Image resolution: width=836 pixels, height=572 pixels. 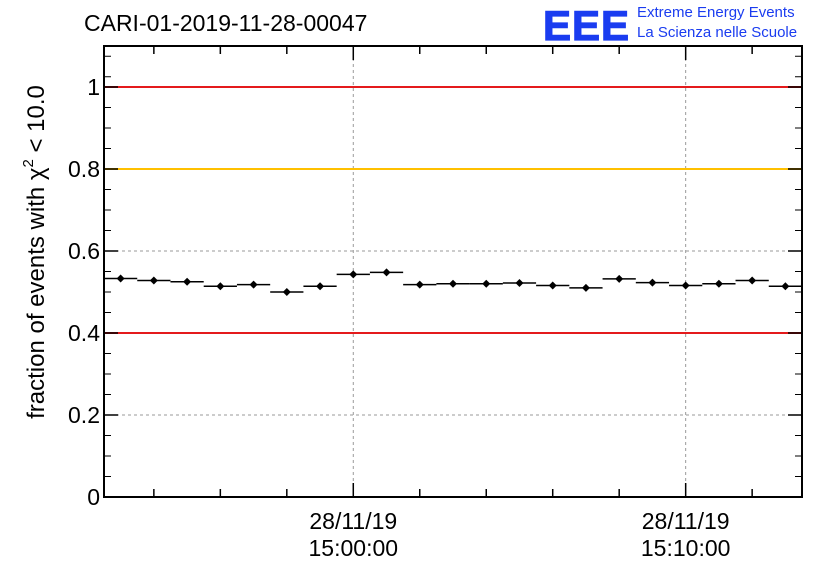 What do you see at coordinates (716, 12) in the screenshot?
I see `logo-tagline-1: Extreme Energy Events` at bounding box center [716, 12].